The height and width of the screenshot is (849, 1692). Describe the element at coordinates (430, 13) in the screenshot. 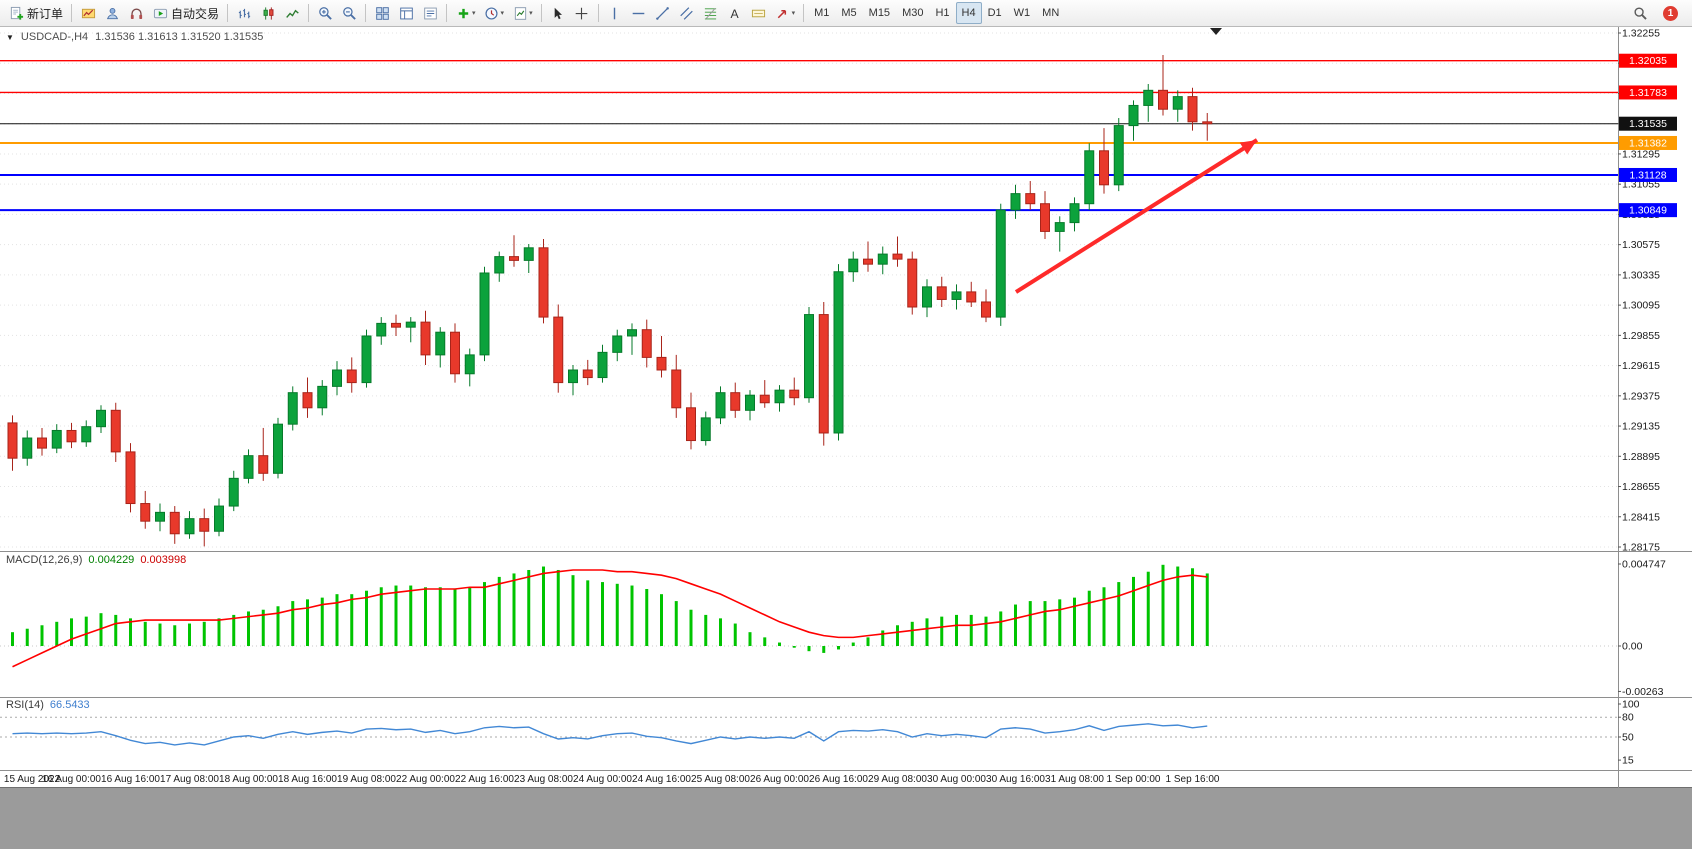

I see `objects-list-button` at that location.